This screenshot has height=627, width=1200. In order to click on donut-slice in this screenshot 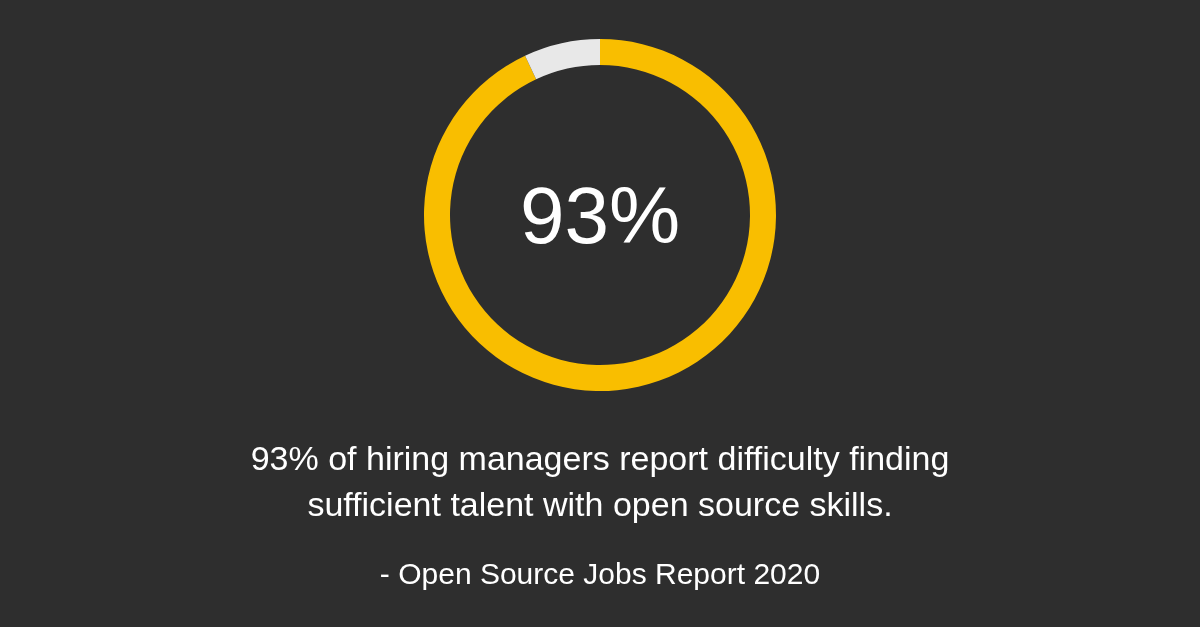, I will do `click(562, 59)`.